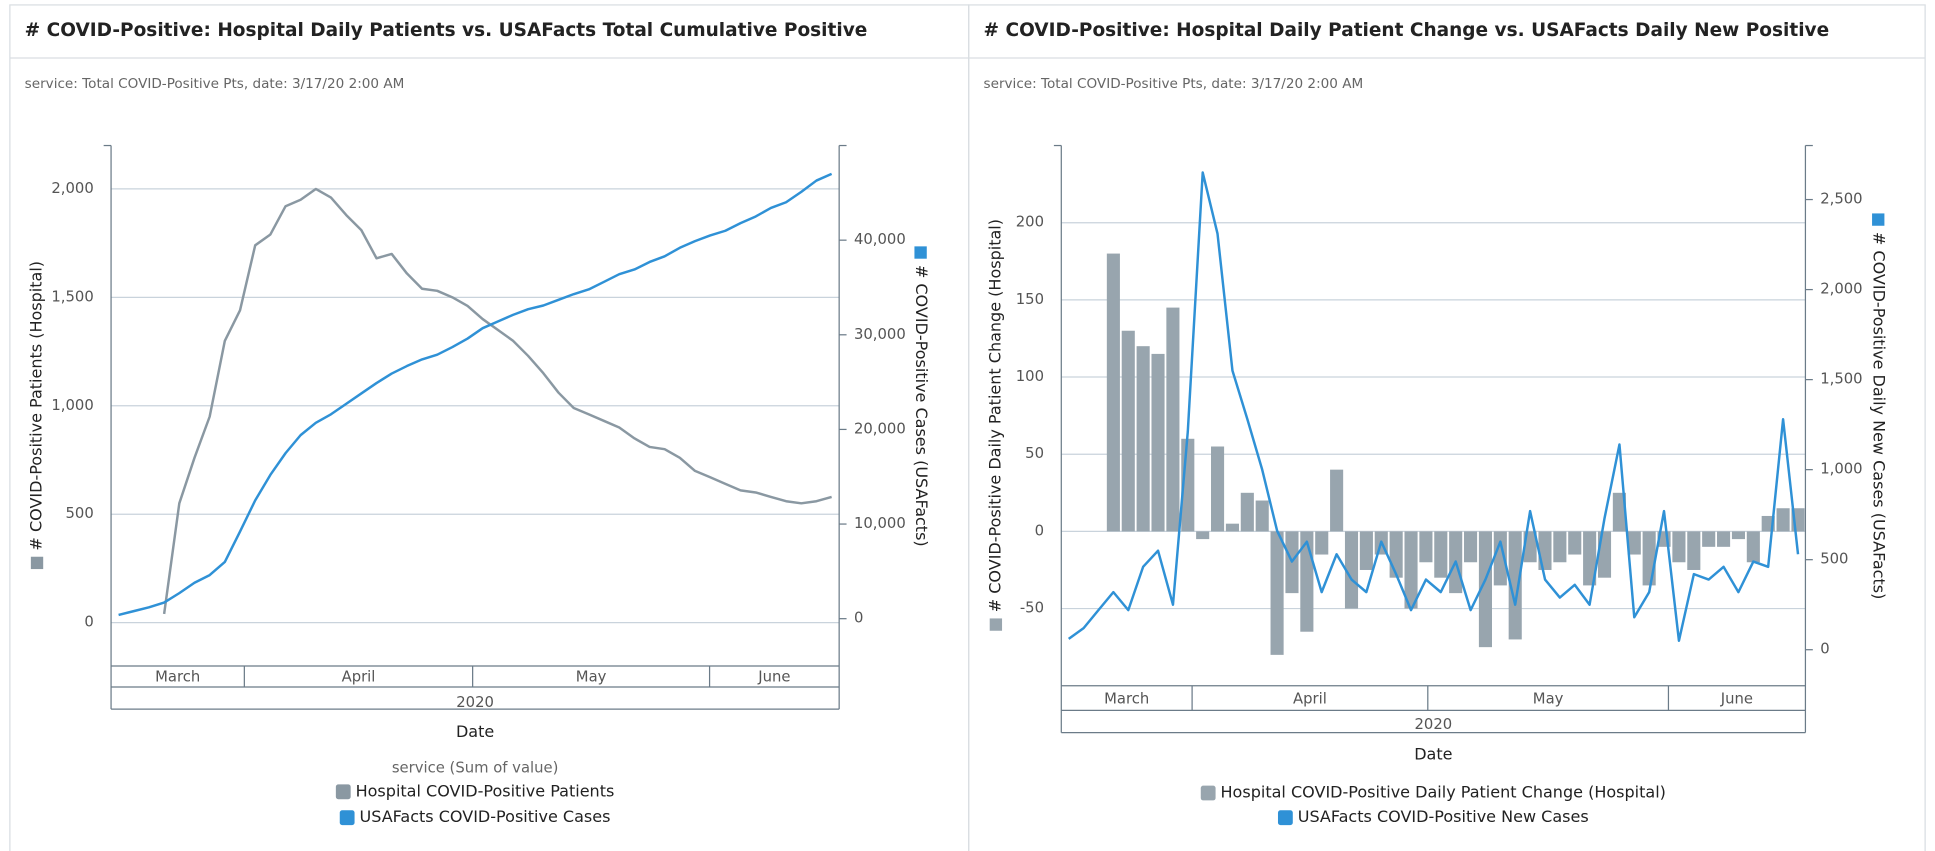 This screenshot has height=851, width=1935. I want to click on legend-label: USAFacts COVID-Positive New Cases, so click(1443, 816).